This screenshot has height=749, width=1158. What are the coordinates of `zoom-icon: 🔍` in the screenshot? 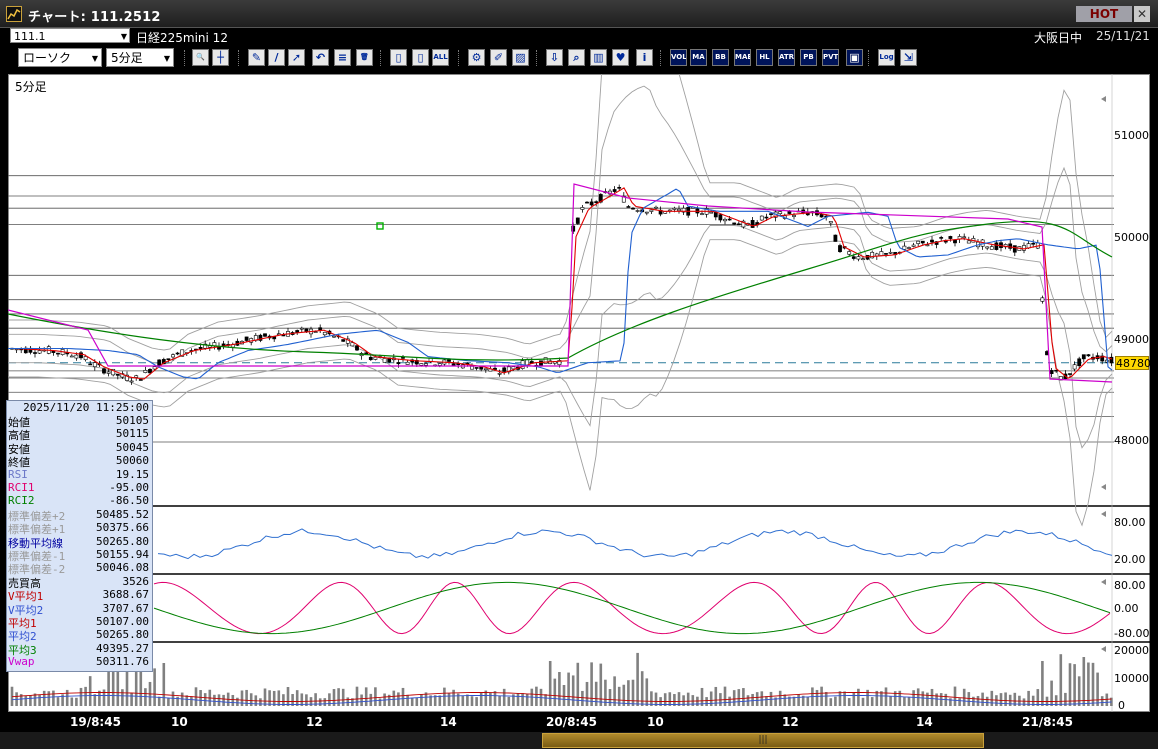 It's located at (200, 57).